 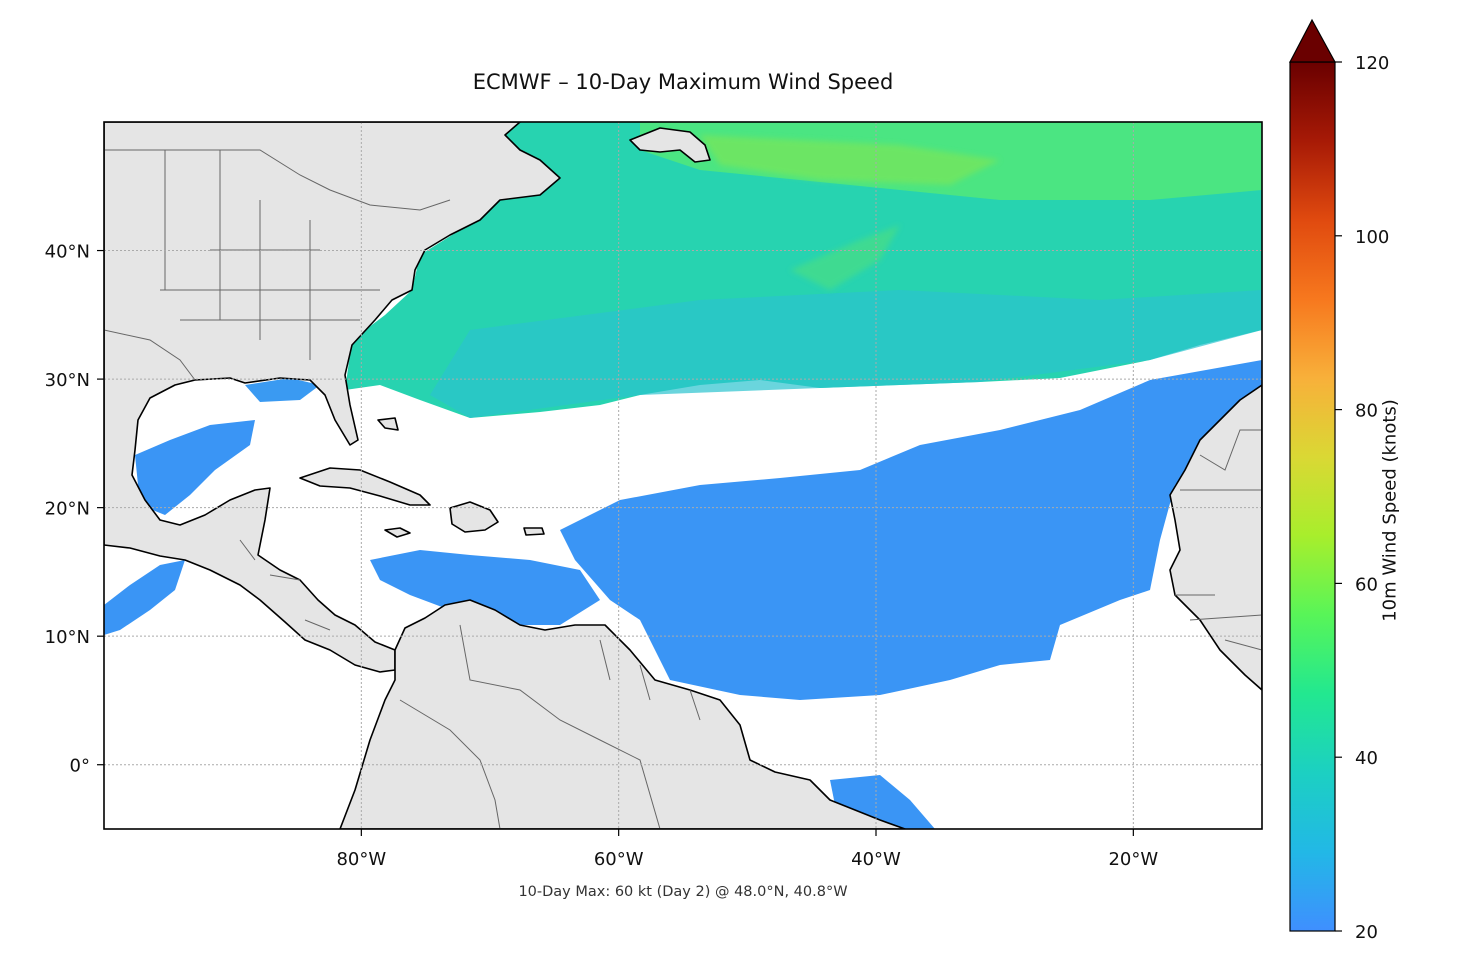 I want to click on latitude-ticks: 0° 10°N 20°N 30°N 40°N, so click(x=74, y=509).